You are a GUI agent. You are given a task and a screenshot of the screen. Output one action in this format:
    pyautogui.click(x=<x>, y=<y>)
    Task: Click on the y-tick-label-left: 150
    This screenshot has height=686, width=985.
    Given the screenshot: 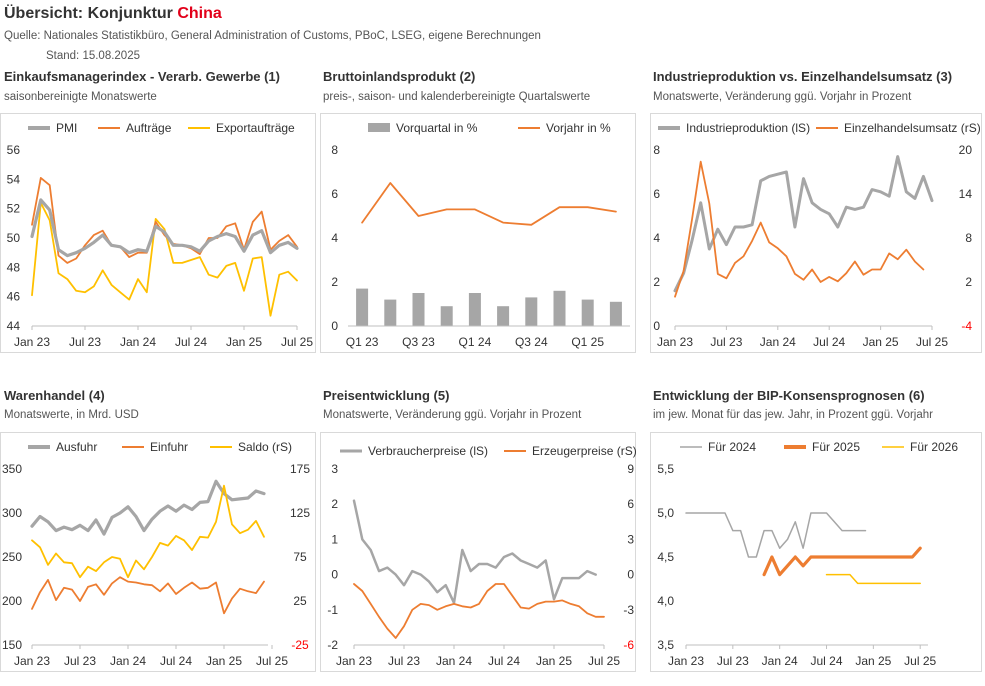 What is the action you would take?
    pyautogui.click(x=12, y=645)
    